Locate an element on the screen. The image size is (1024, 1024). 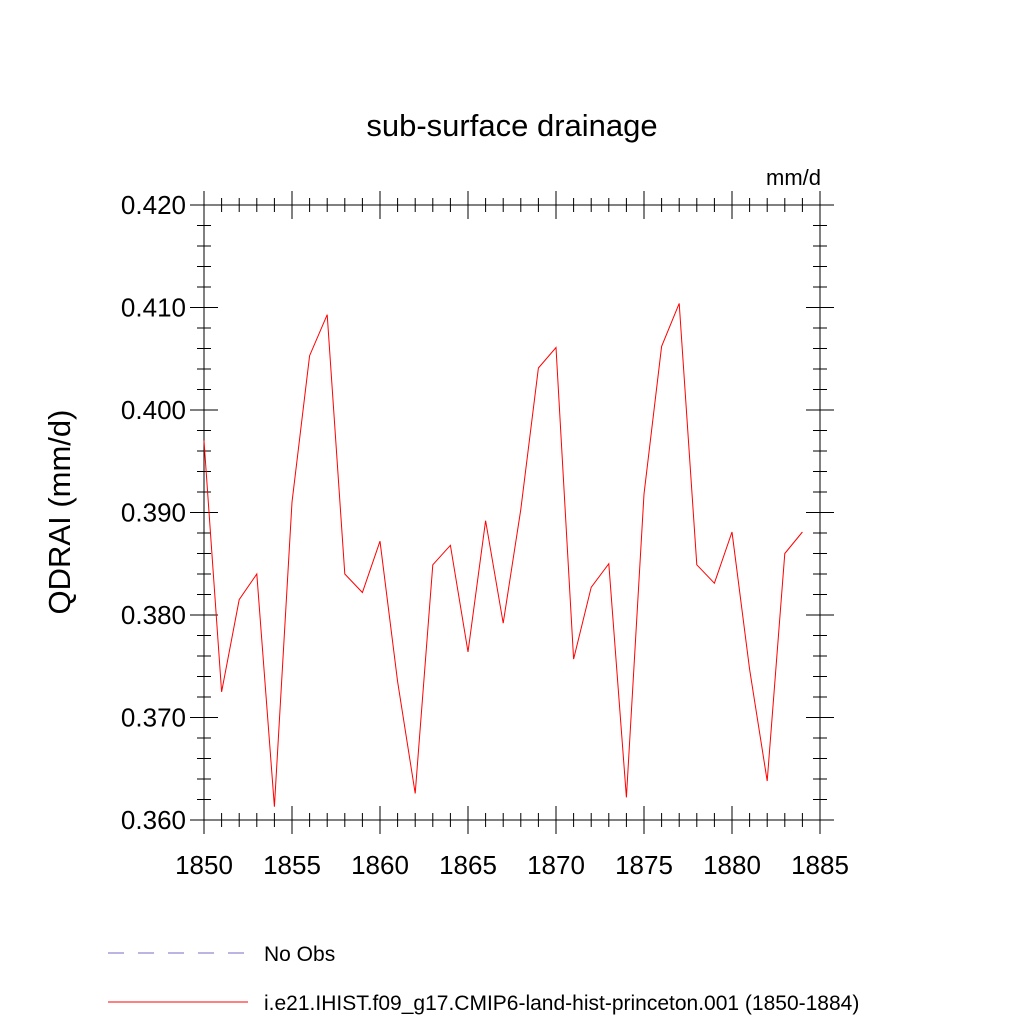
y-axis-label: QDRAI (mm/d) is located at coordinates (59, 512).